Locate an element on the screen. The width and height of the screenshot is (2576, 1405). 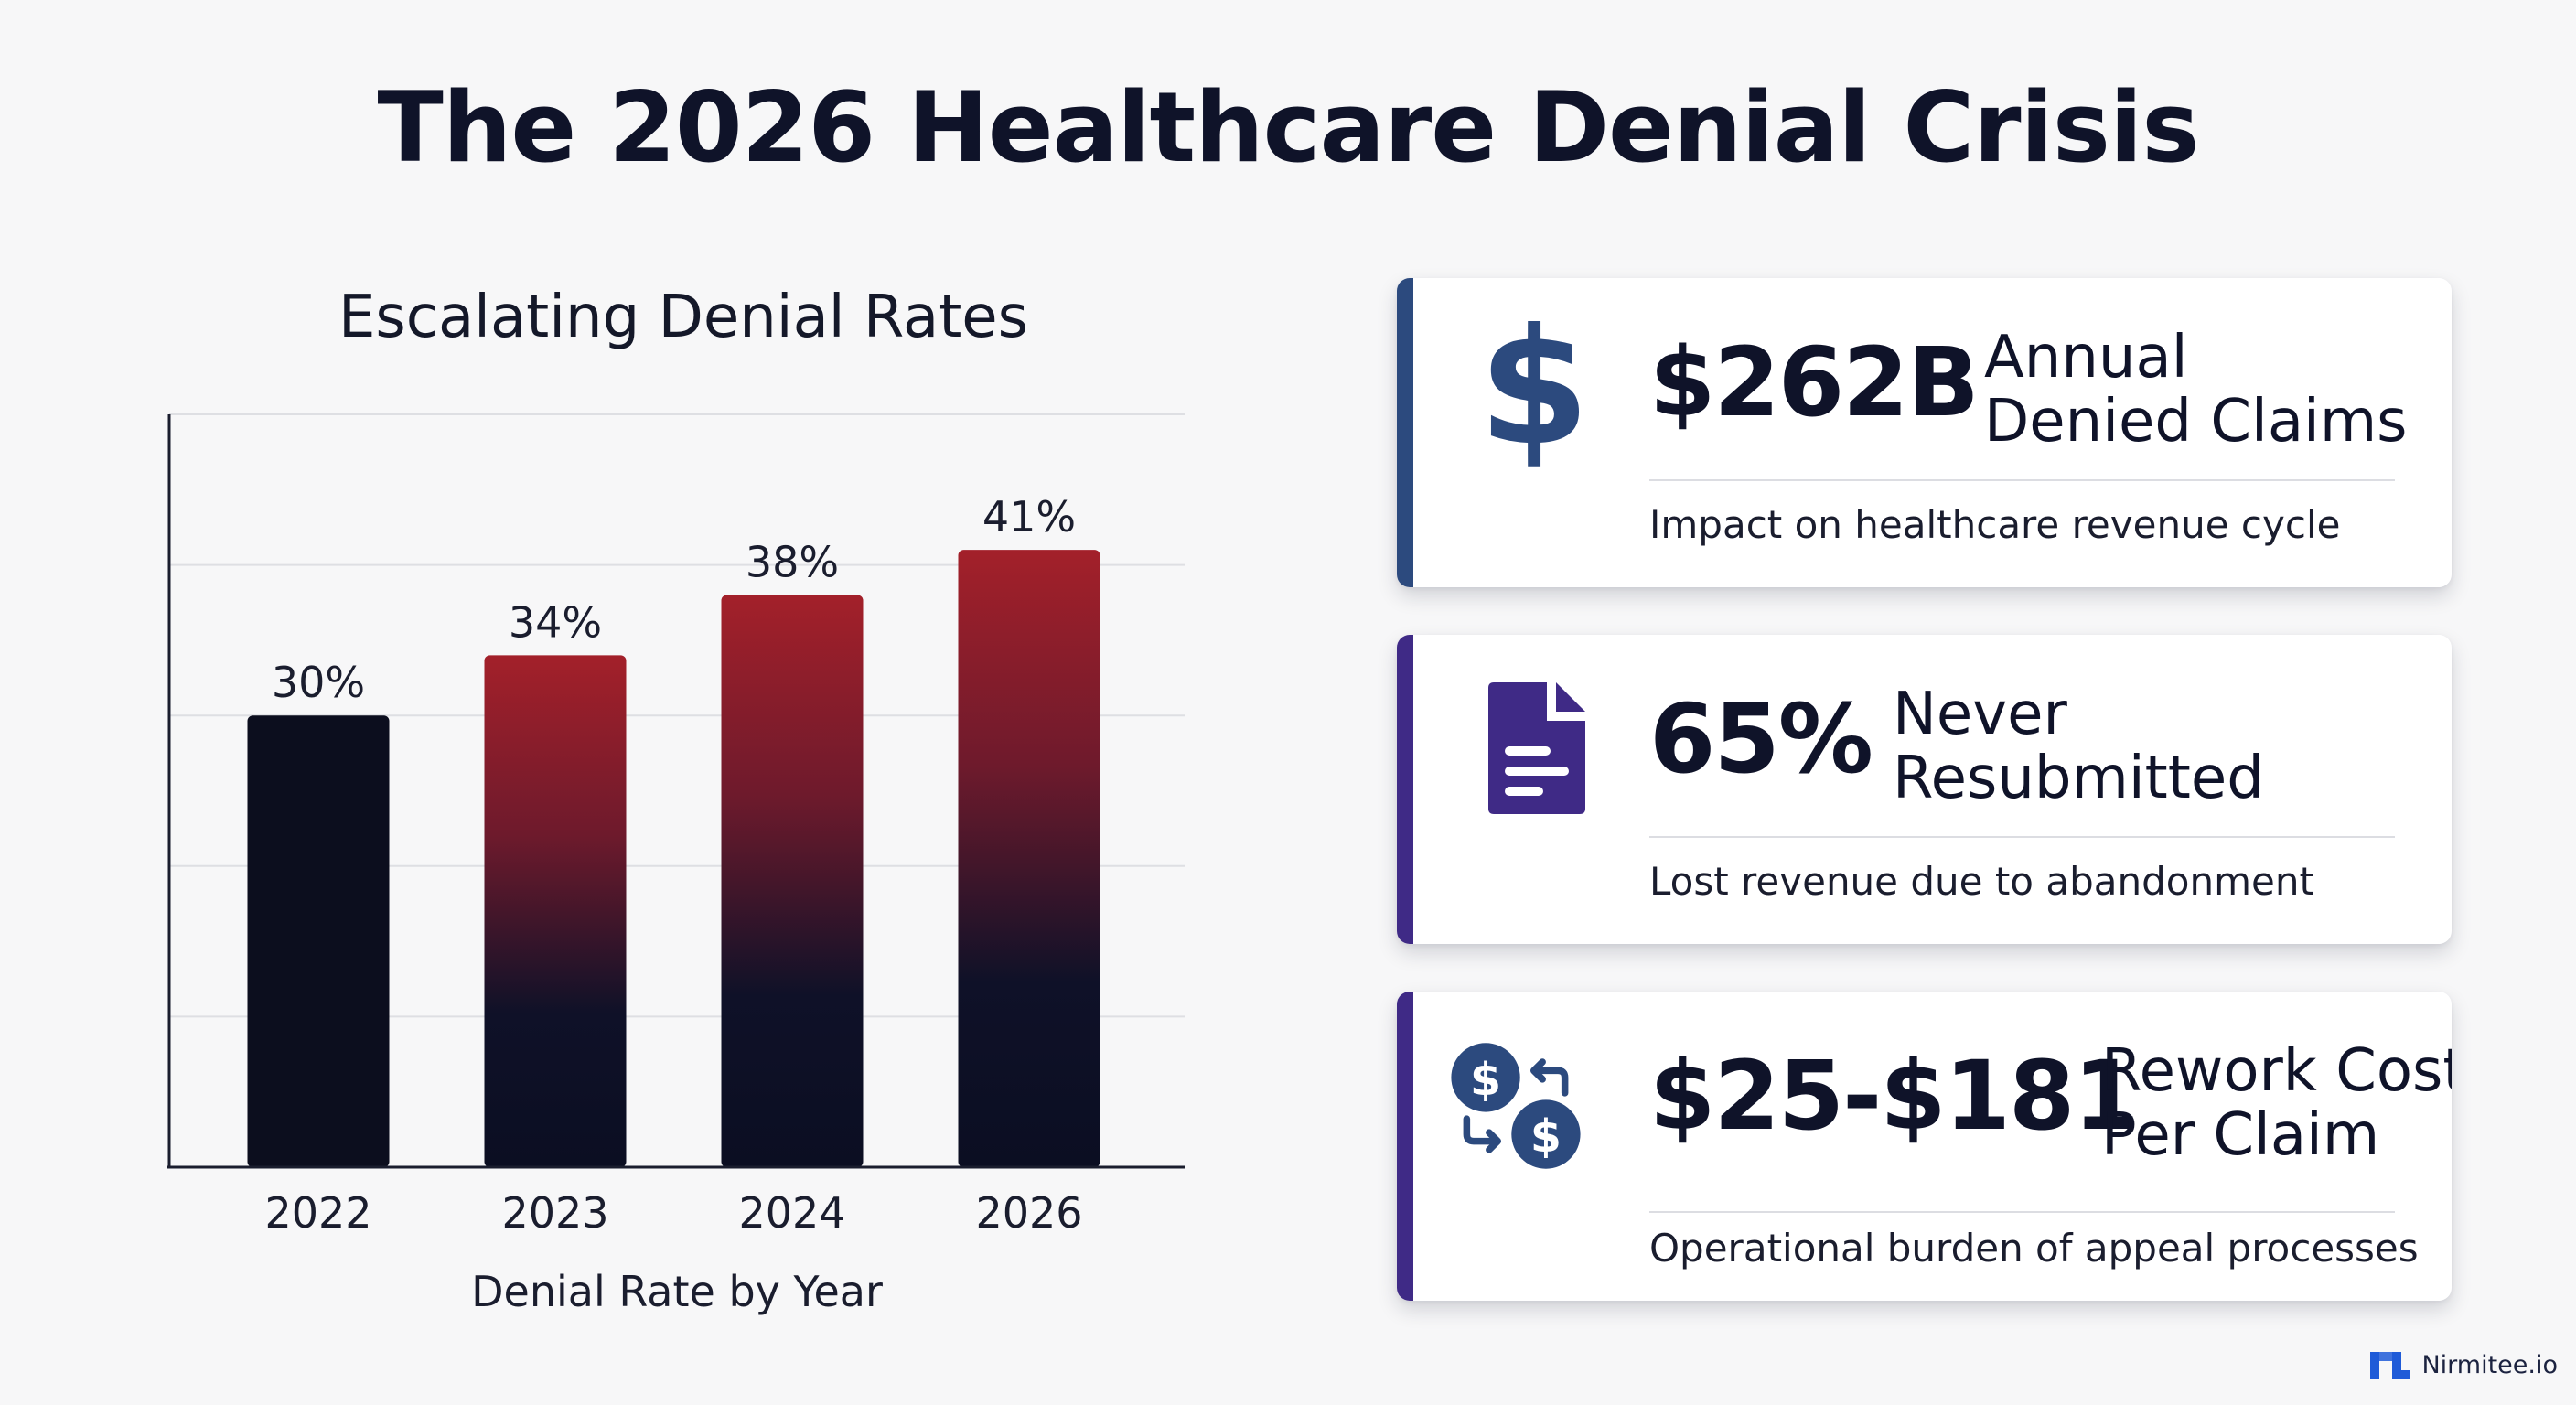
stat-description: Impact on healthcare revenue cycle is located at coordinates (1995, 524).